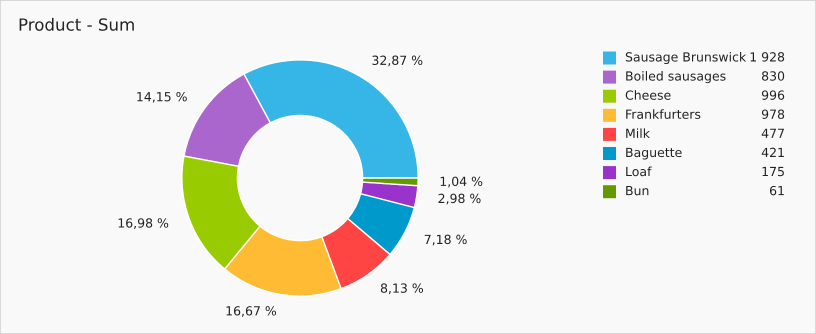 This screenshot has height=334, width=816. Describe the element at coordinates (445, 240) in the screenshot. I see `data-label: 7,18 %` at that location.